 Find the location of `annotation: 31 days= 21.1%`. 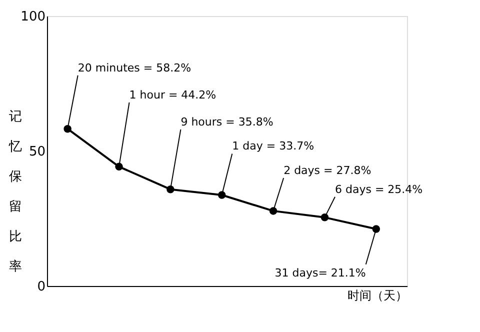

annotation: 31 days= 21.1% is located at coordinates (320, 273).